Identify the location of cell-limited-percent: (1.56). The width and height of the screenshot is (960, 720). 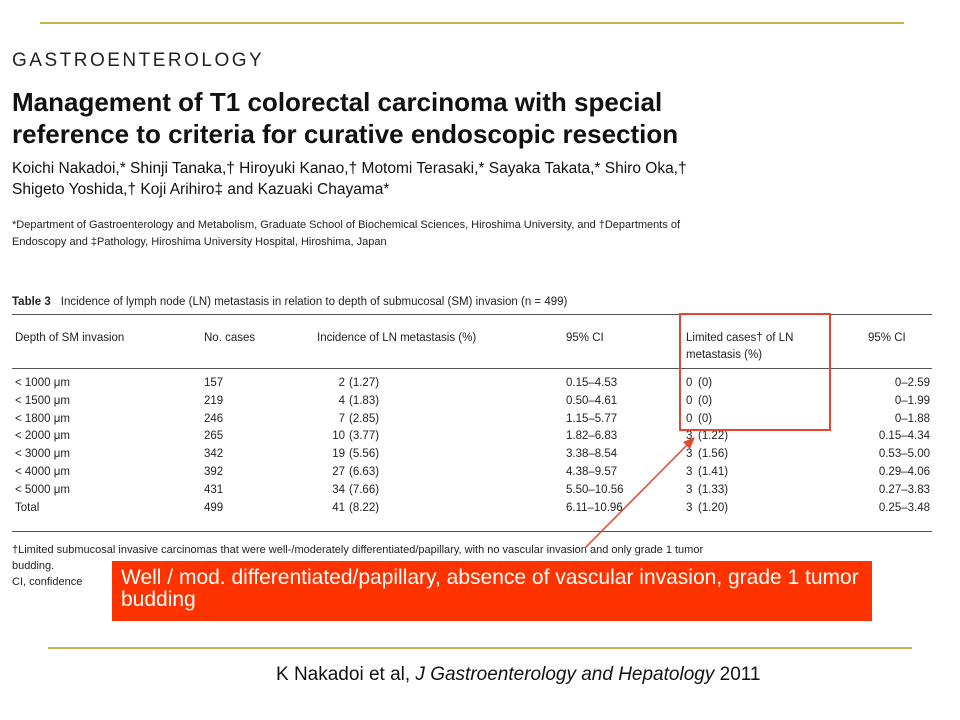
(713, 454).